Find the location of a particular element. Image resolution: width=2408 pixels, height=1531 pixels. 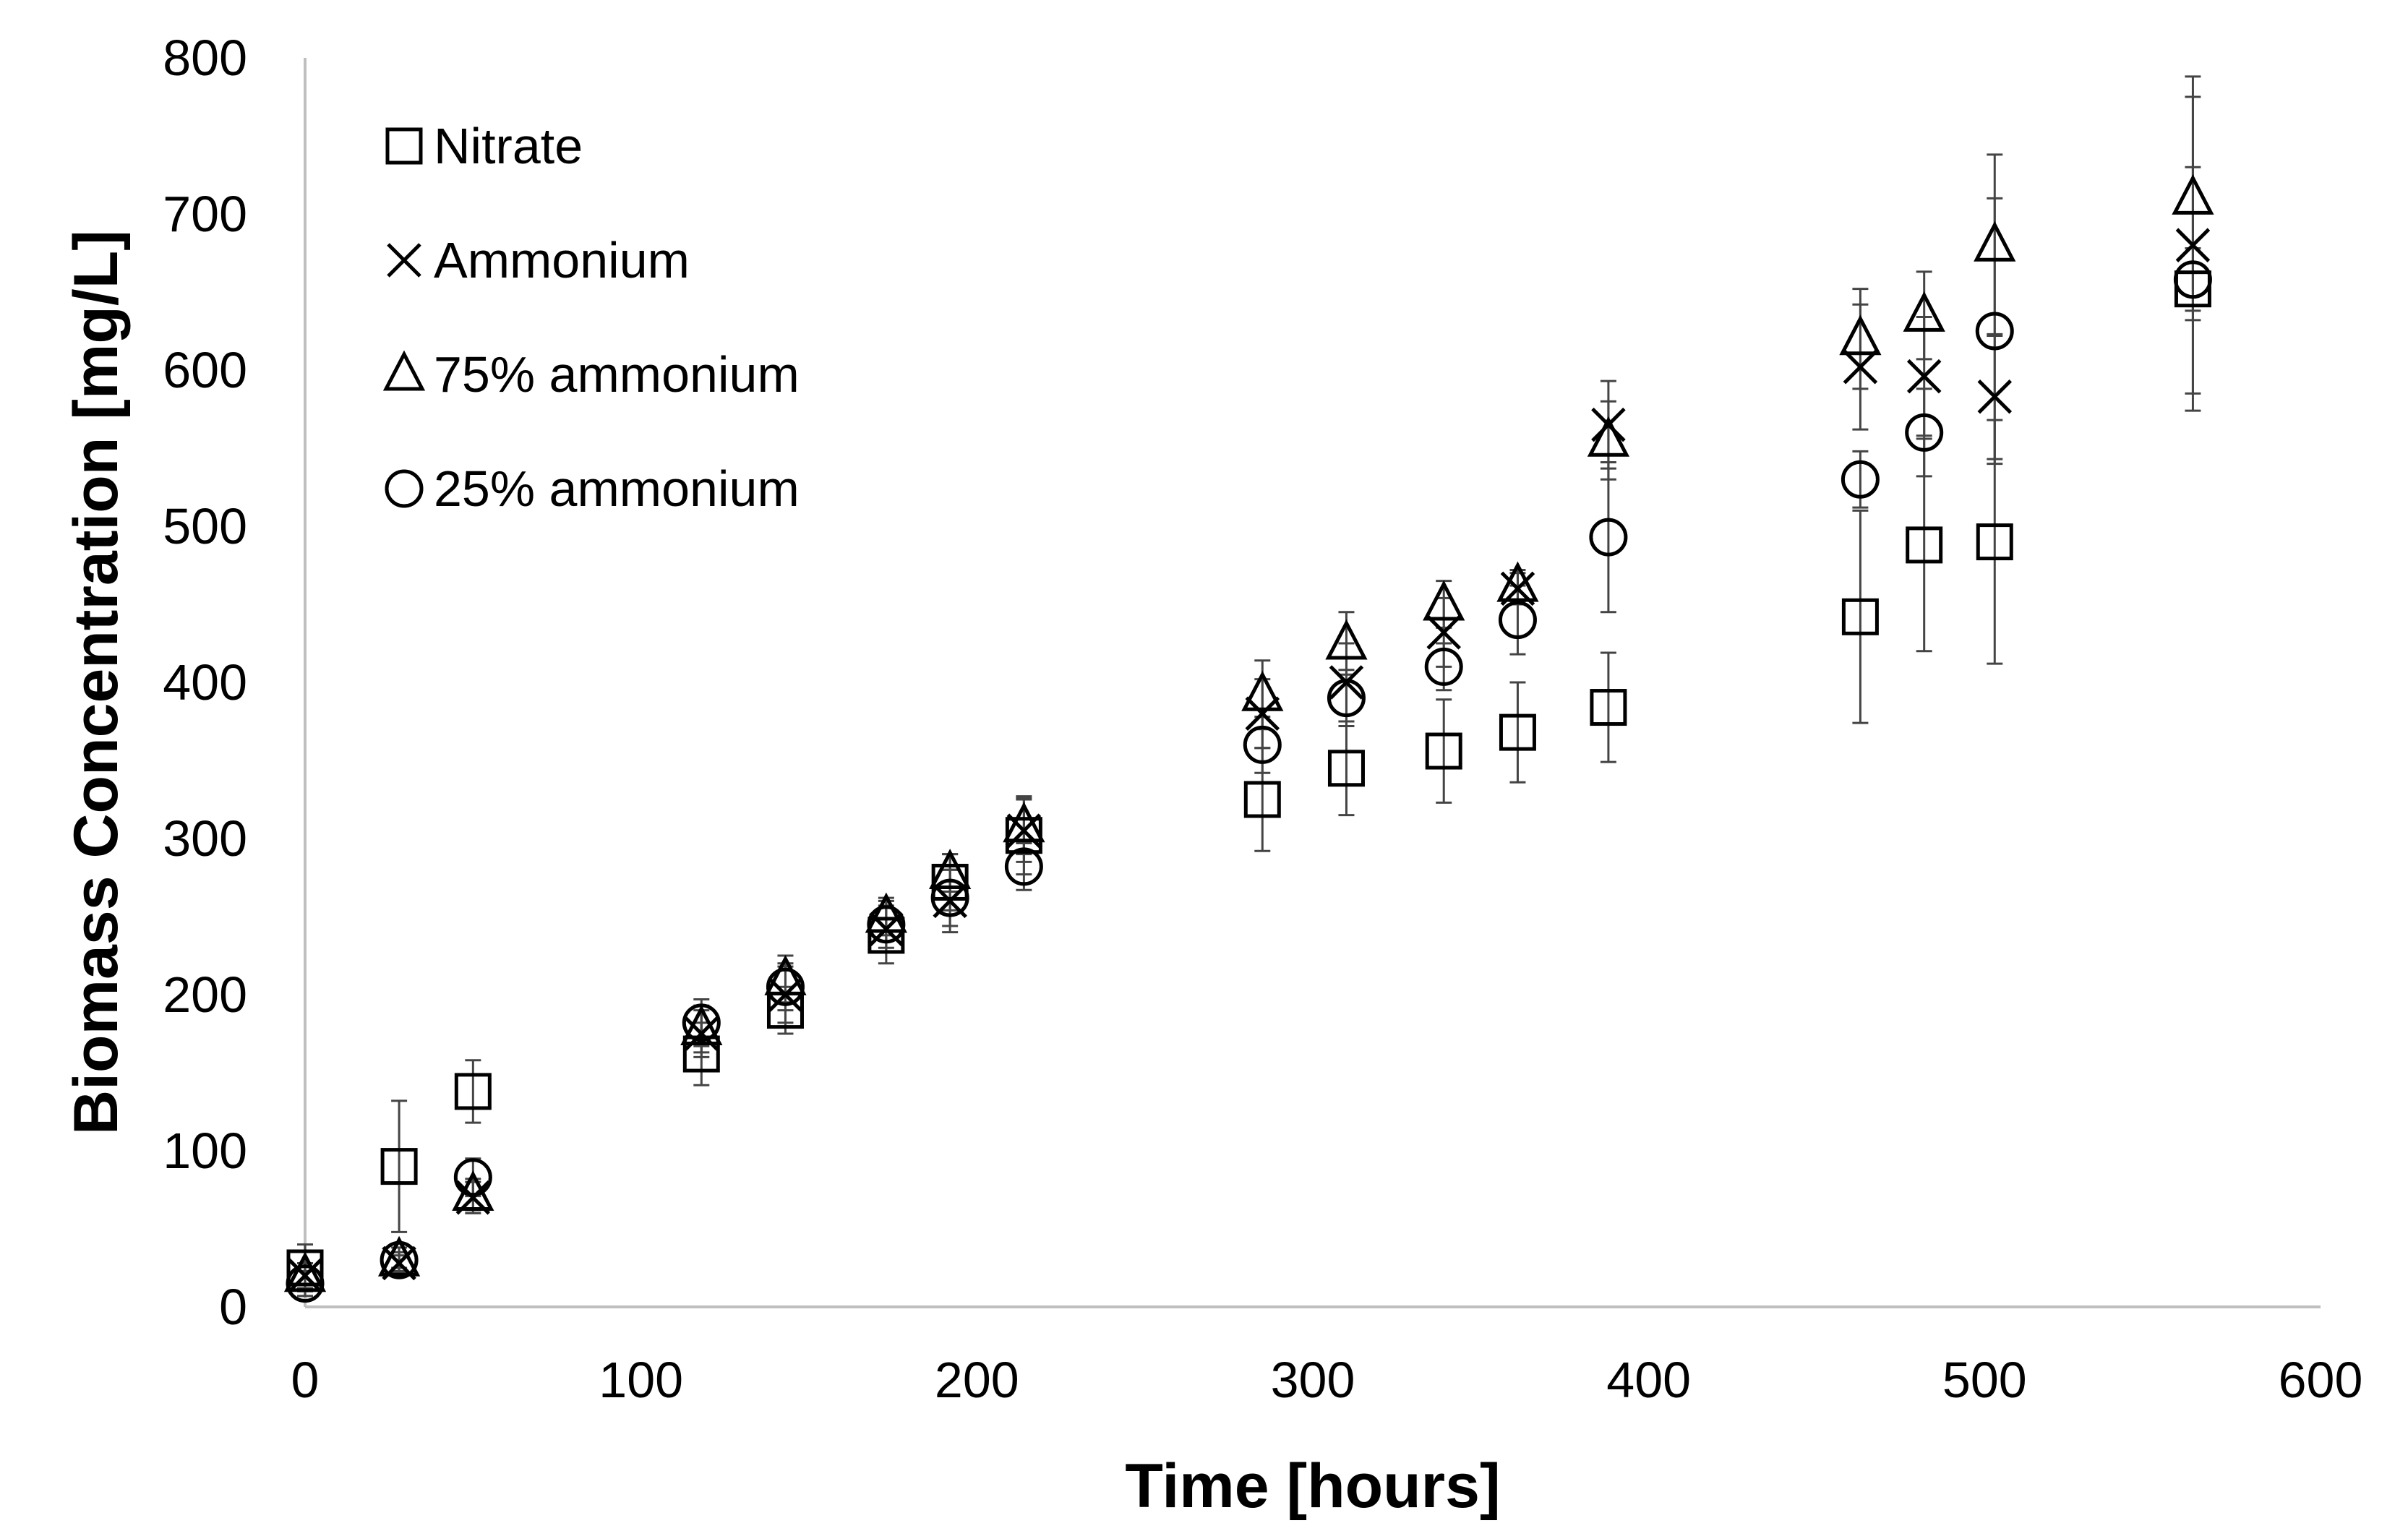

x-tick-label: 0 is located at coordinates (305, 1380).